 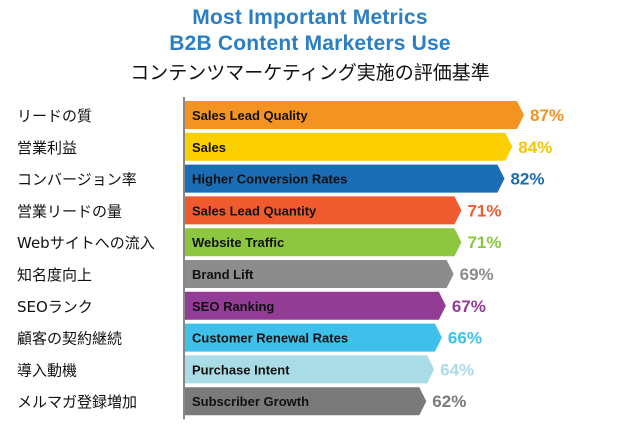 What do you see at coordinates (469, 306) in the screenshot?
I see `value-label: 67%` at bounding box center [469, 306].